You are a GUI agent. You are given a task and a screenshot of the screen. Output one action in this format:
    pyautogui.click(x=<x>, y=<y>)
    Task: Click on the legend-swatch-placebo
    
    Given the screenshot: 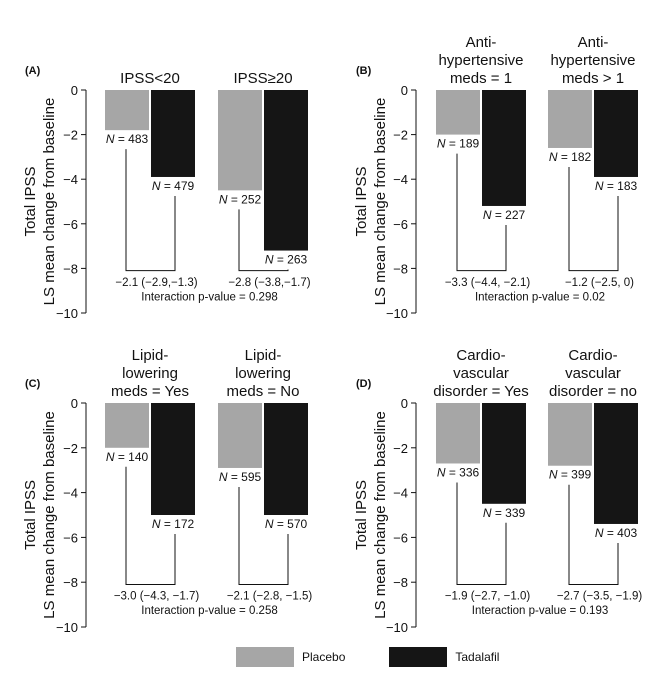 What is the action you would take?
    pyautogui.click(x=265, y=657)
    